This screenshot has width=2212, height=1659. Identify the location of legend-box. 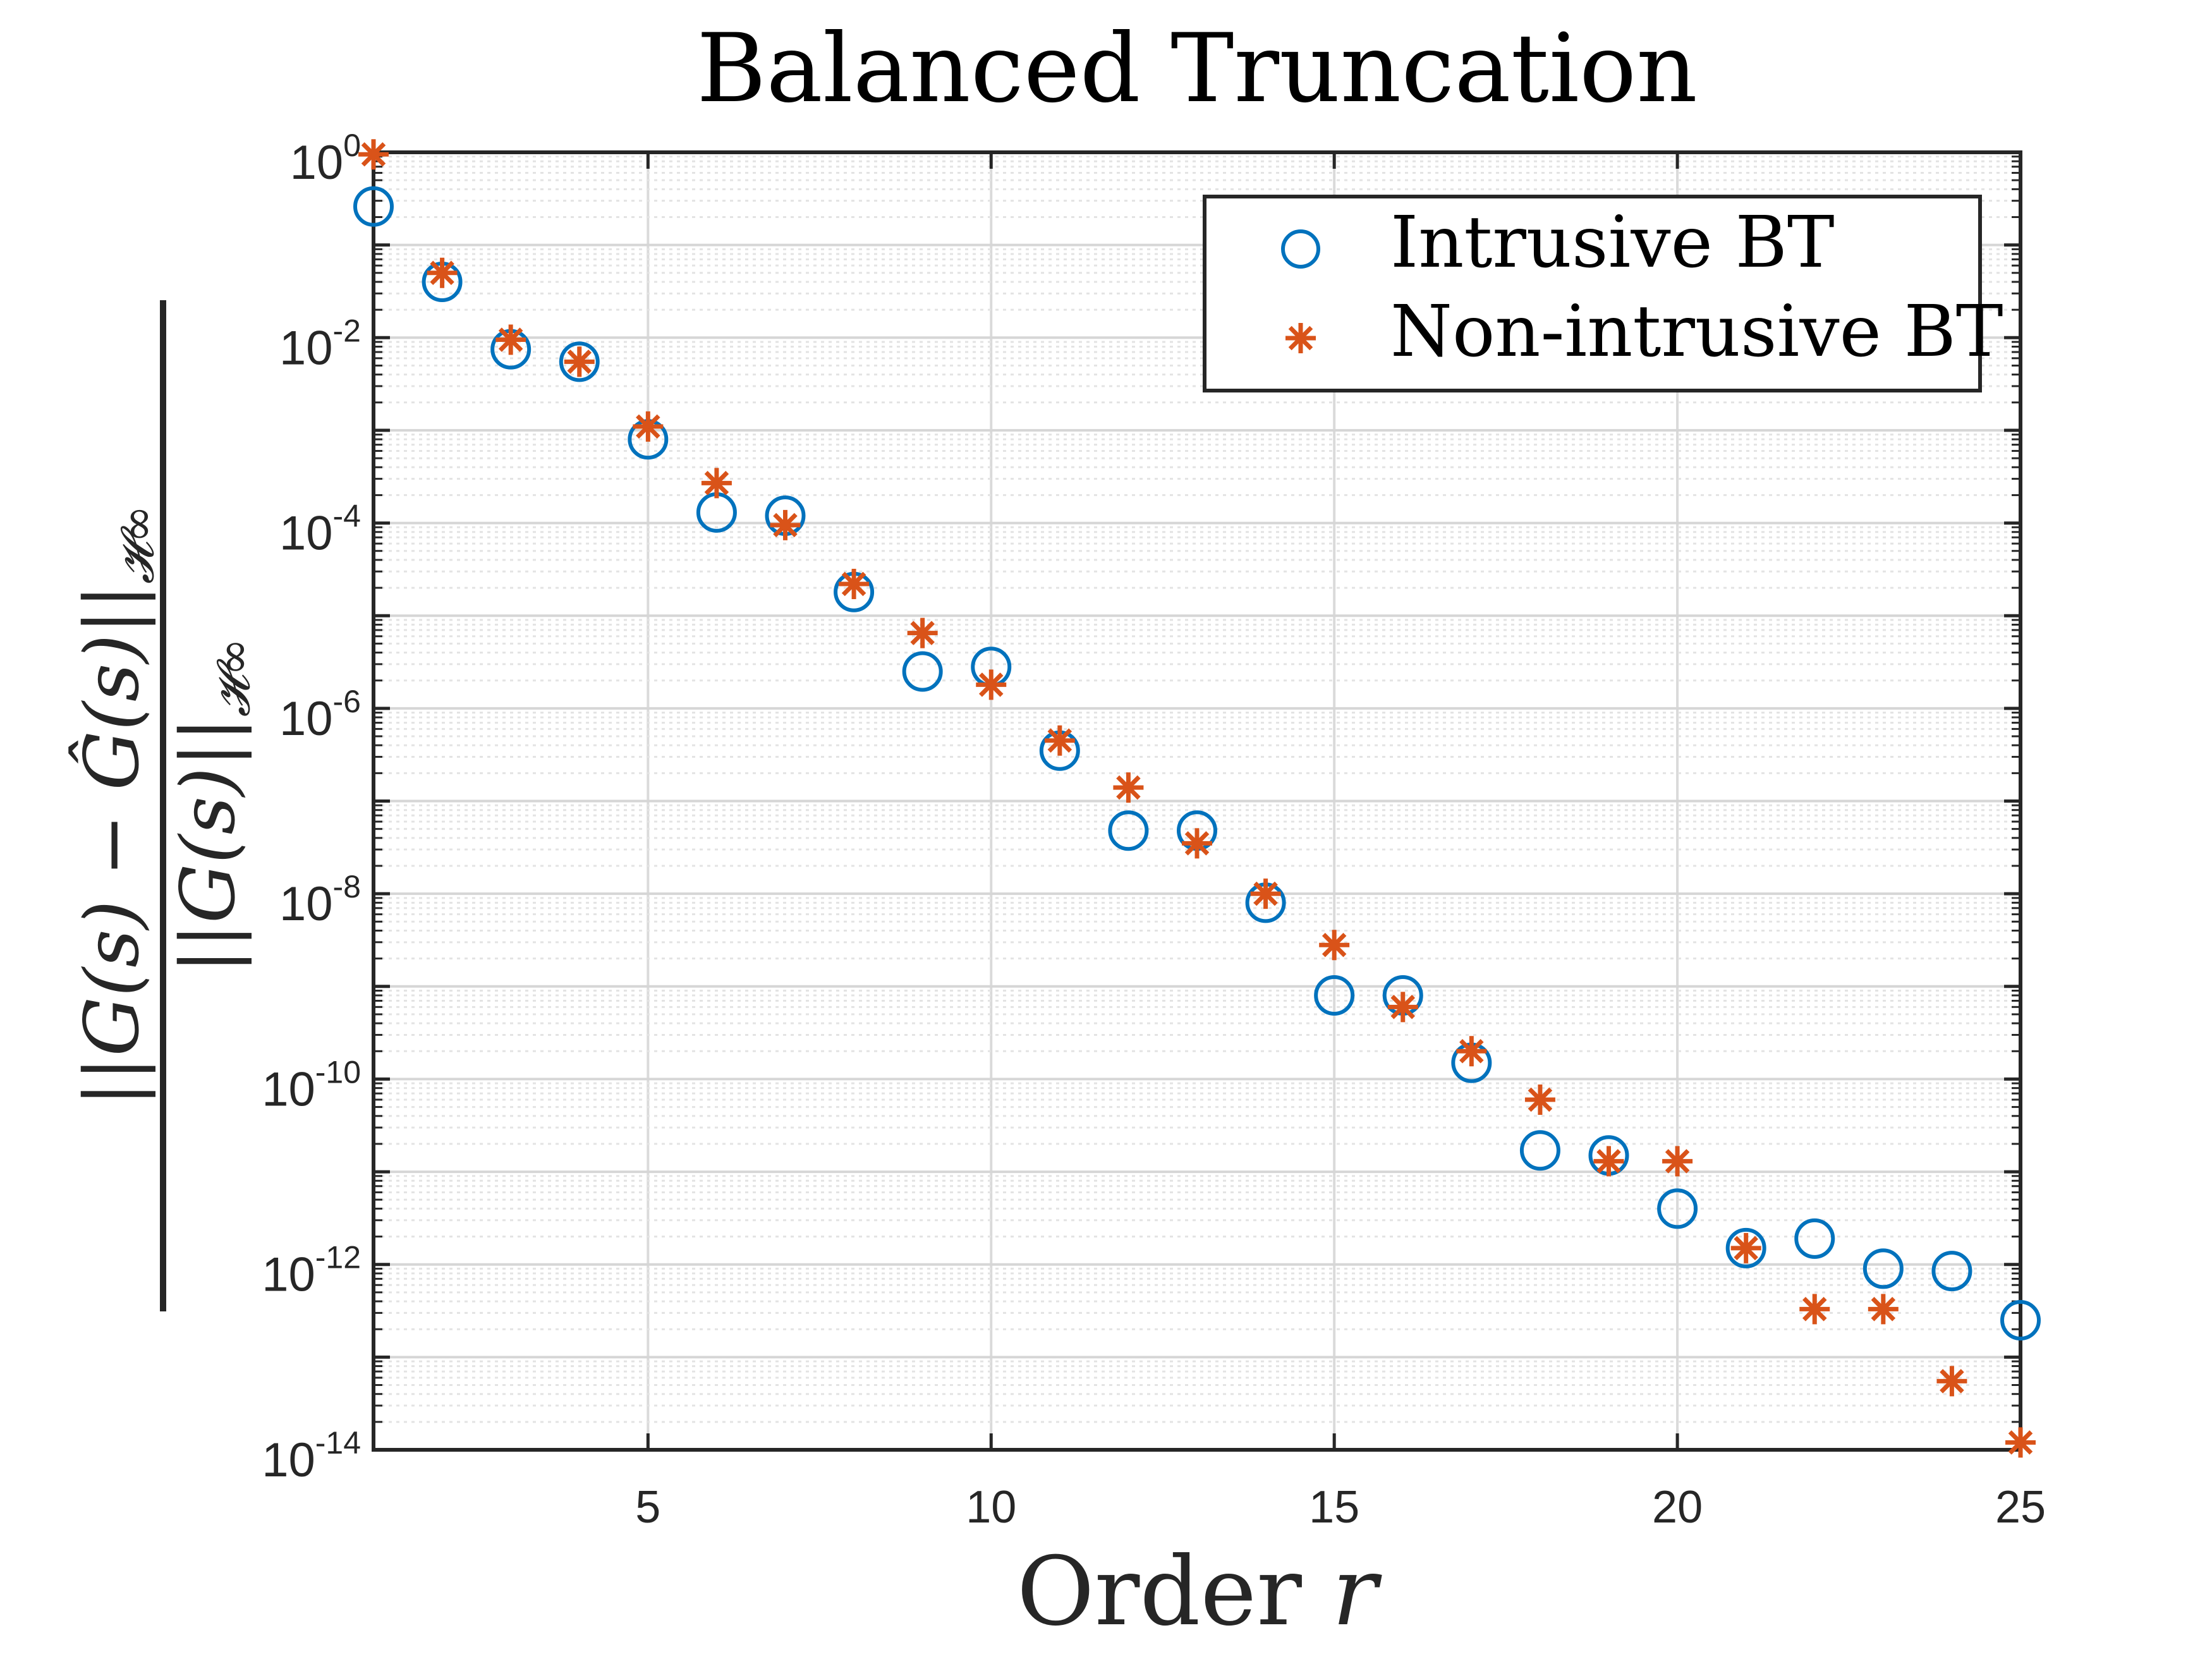
(1592, 293).